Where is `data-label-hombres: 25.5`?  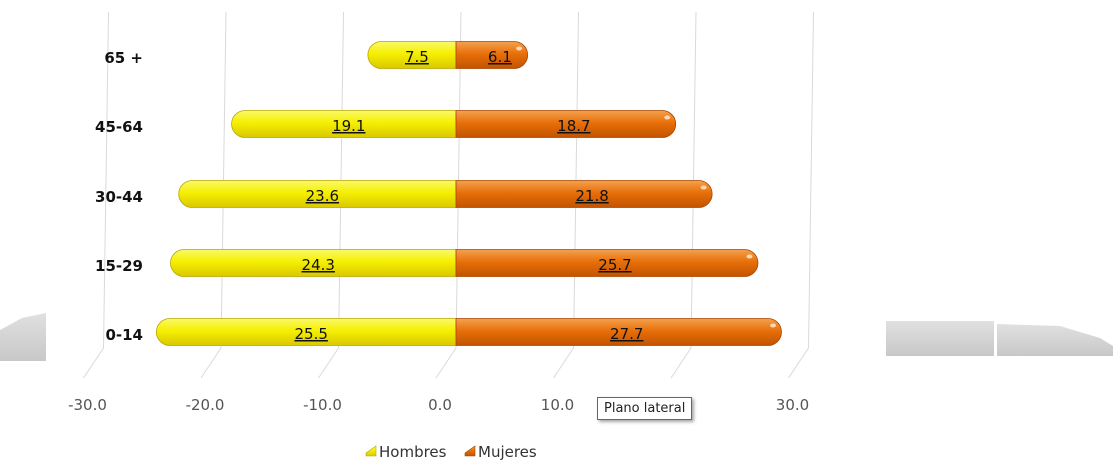
data-label-hombres: 25.5 is located at coordinates (310, 334).